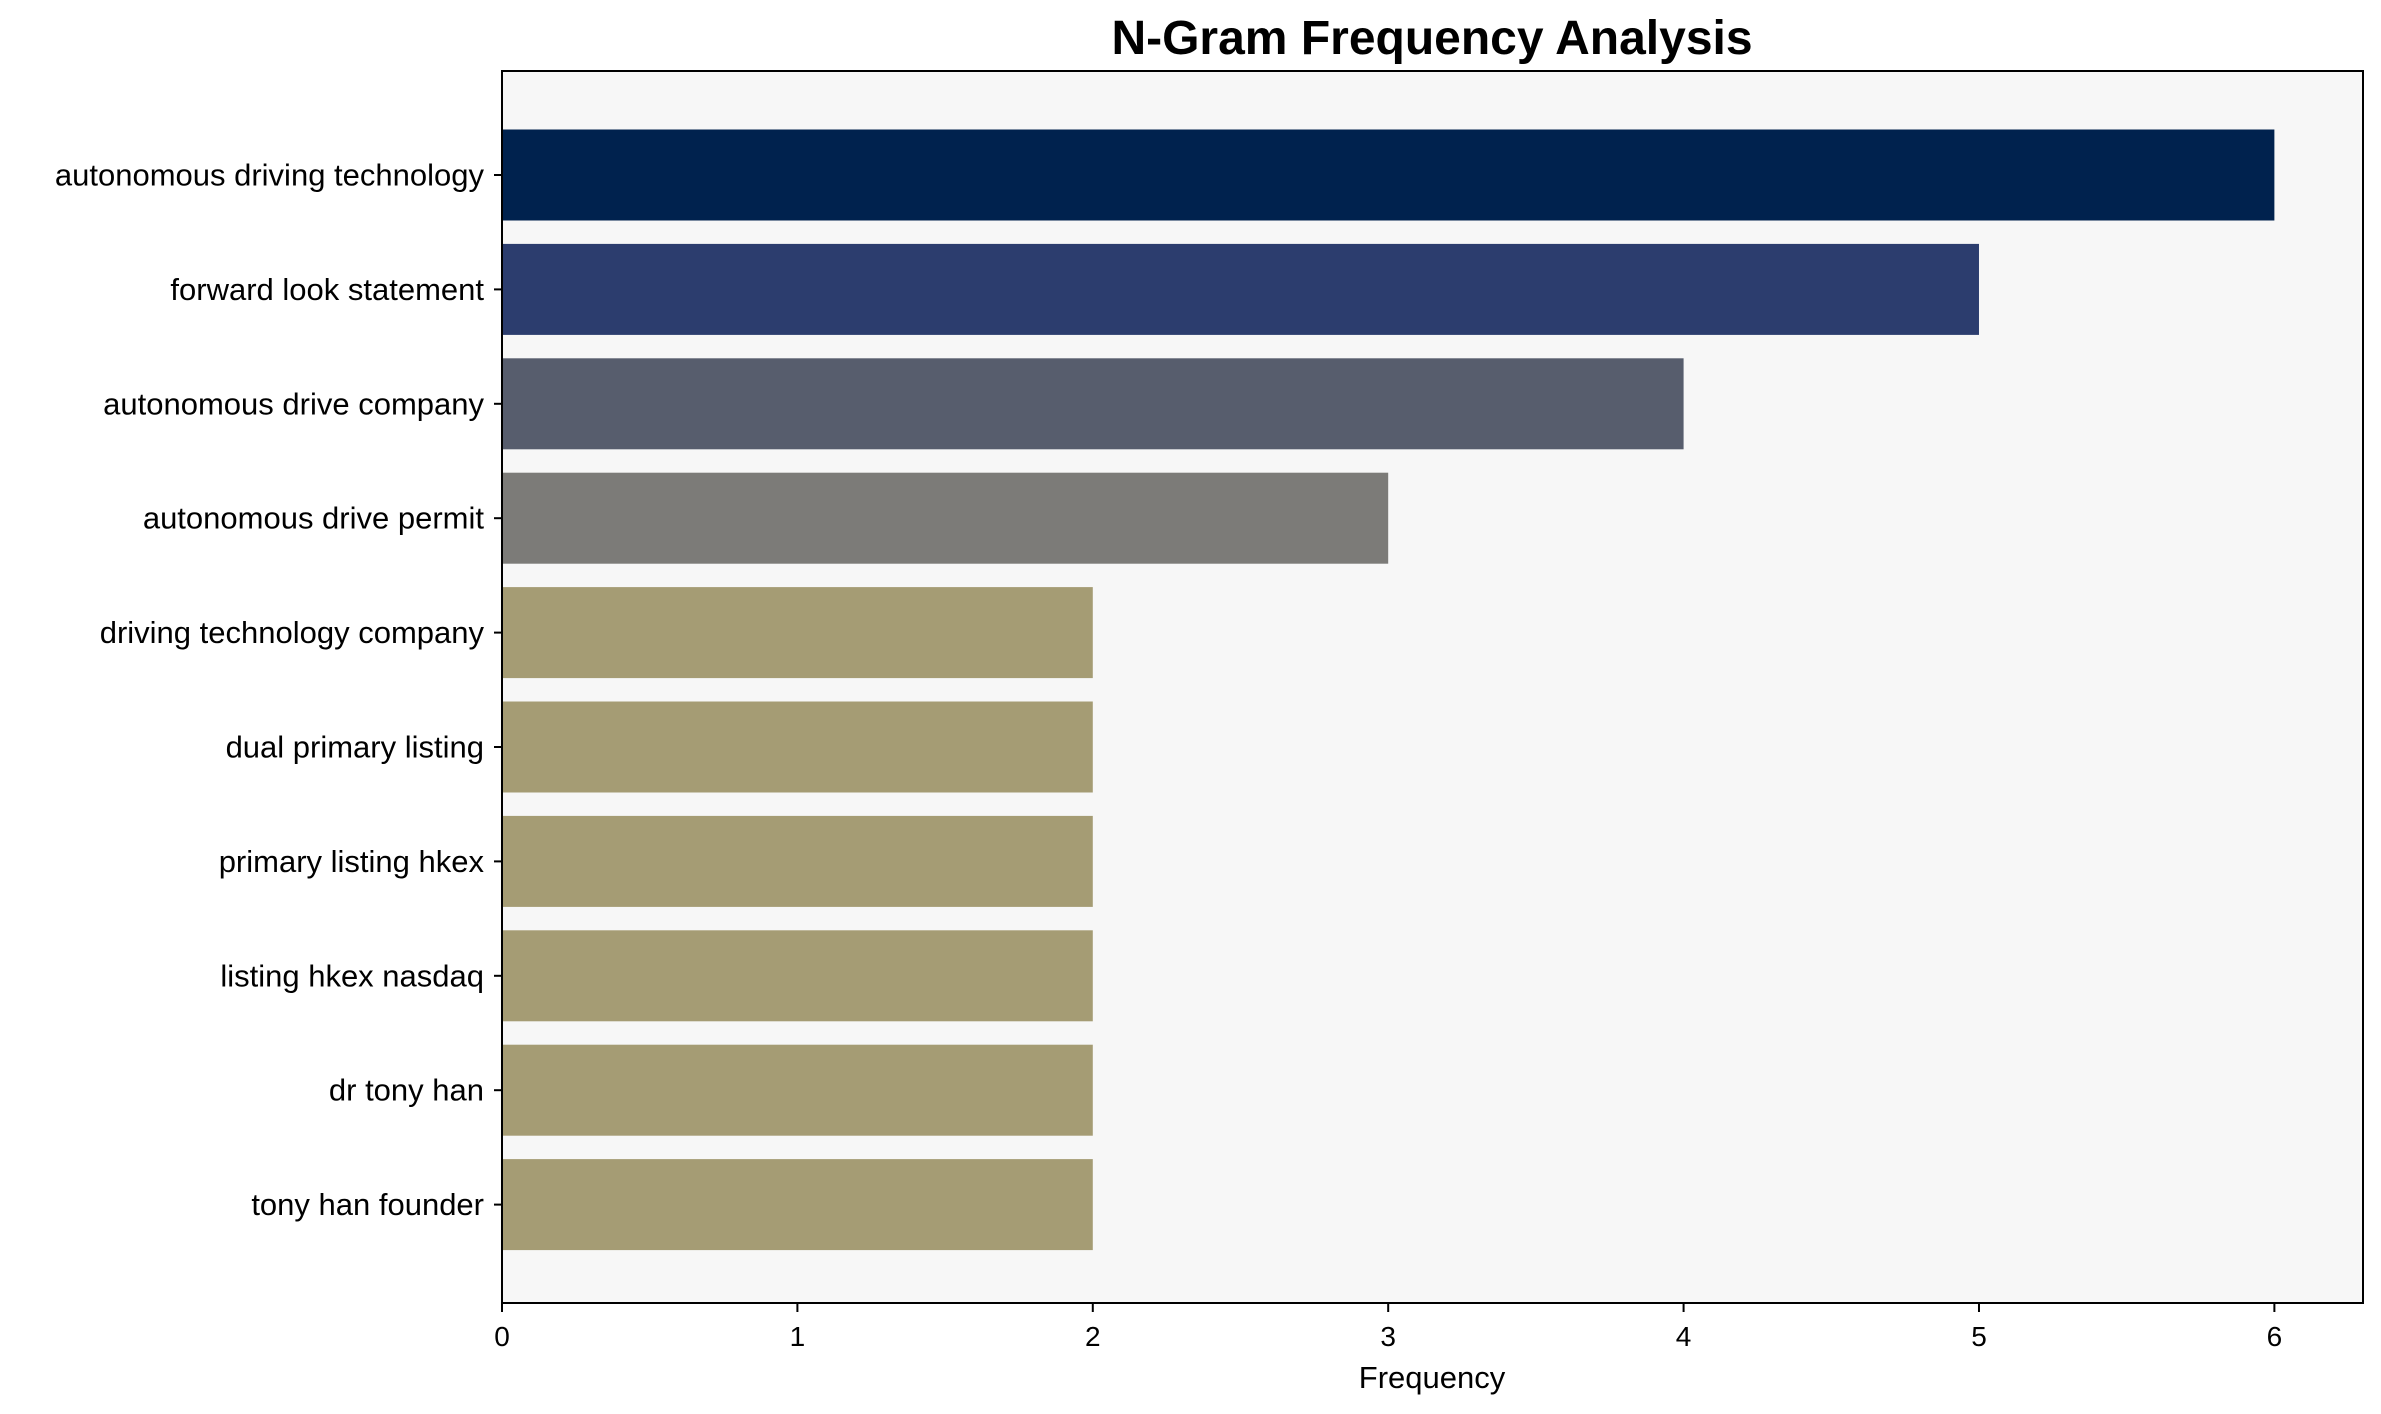 This screenshot has height=1414, width=2381. I want to click on category-label: tony han founder, so click(367, 1204).